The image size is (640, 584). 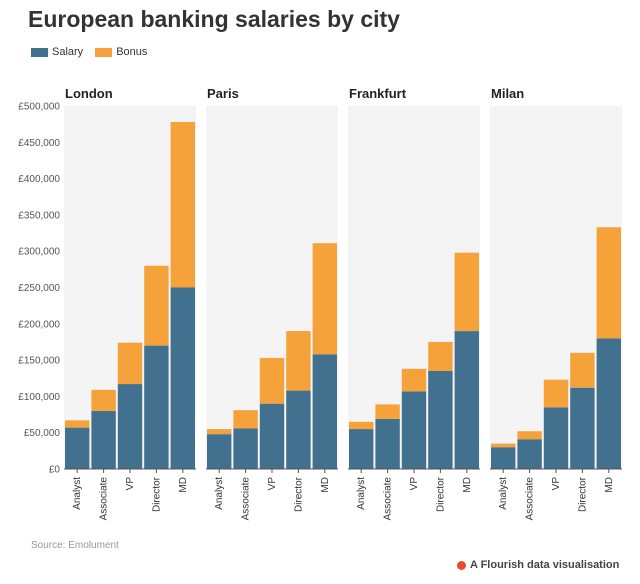 What do you see at coordinates (104, 52) in the screenshot?
I see `legend-swatch-bonus` at bounding box center [104, 52].